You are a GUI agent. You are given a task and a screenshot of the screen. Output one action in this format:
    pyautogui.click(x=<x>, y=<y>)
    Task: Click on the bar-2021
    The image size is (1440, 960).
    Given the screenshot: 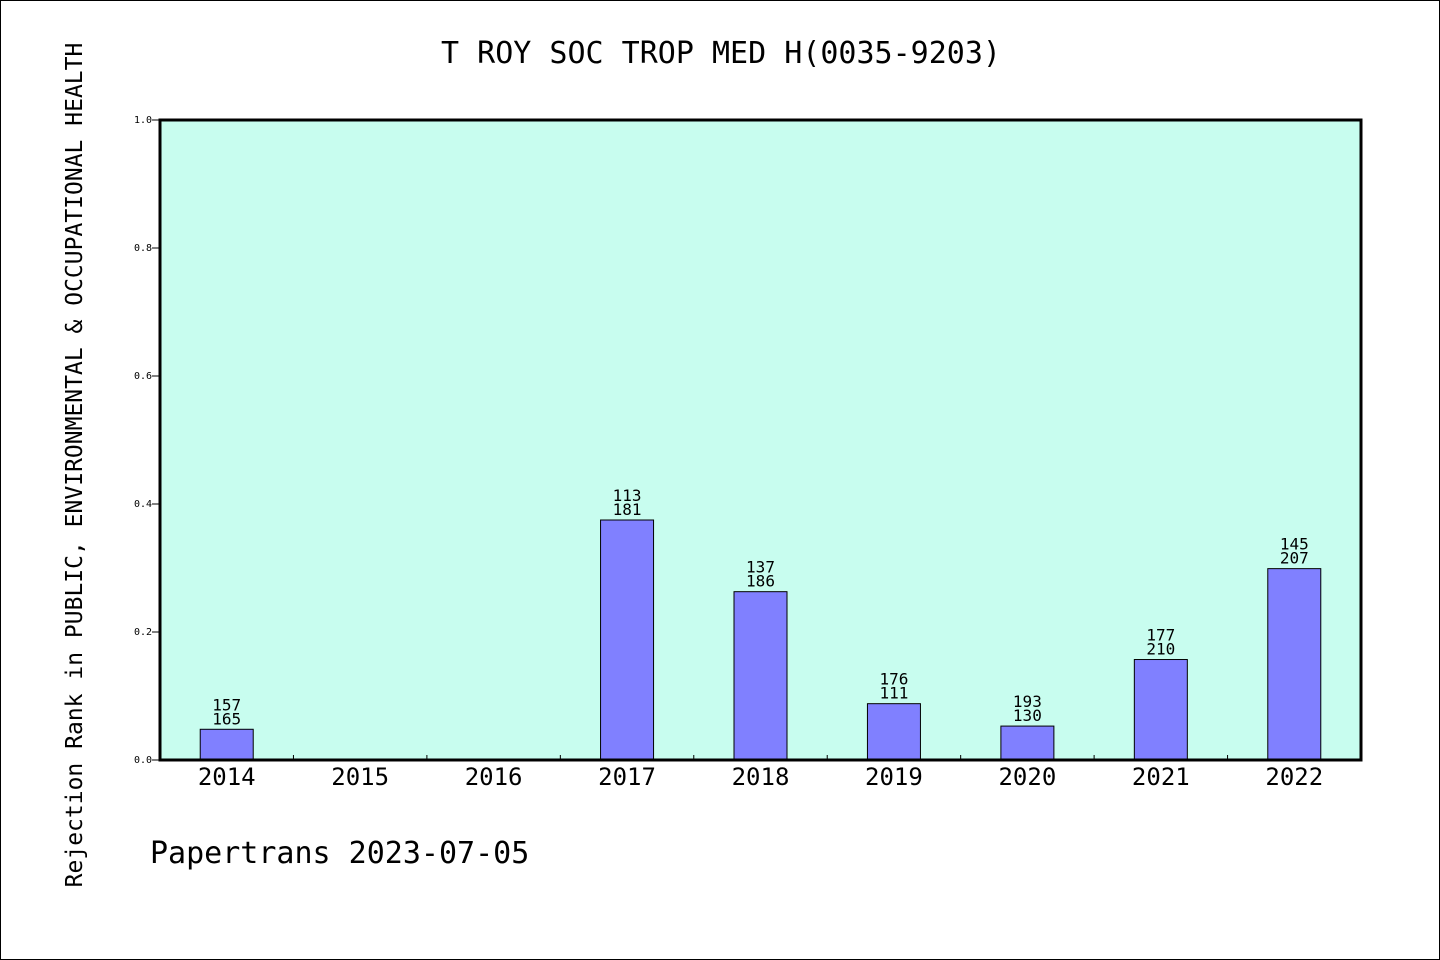 What is the action you would take?
    pyautogui.click(x=1160, y=710)
    